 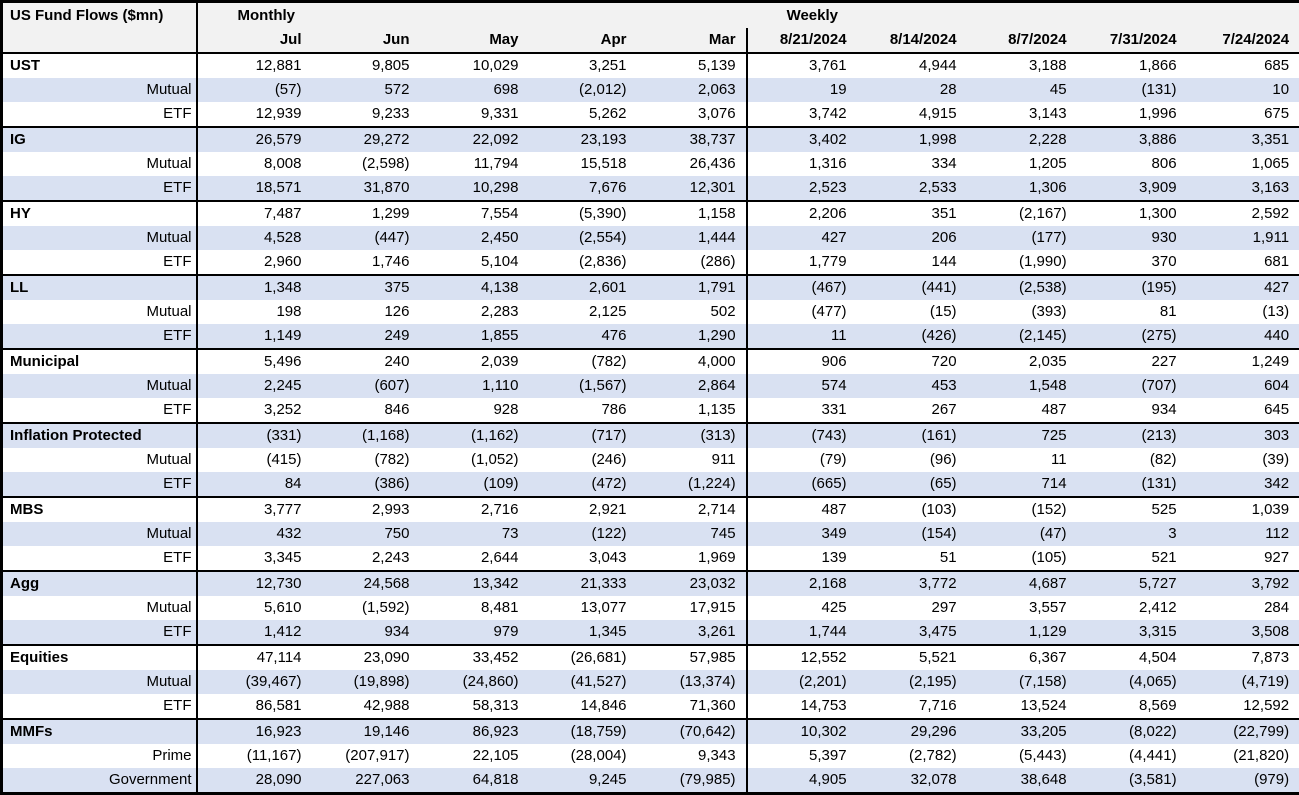 What do you see at coordinates (366, 657) in the screenshot?
I see `value-cell: 23,090` at bounding box center [366, 657].